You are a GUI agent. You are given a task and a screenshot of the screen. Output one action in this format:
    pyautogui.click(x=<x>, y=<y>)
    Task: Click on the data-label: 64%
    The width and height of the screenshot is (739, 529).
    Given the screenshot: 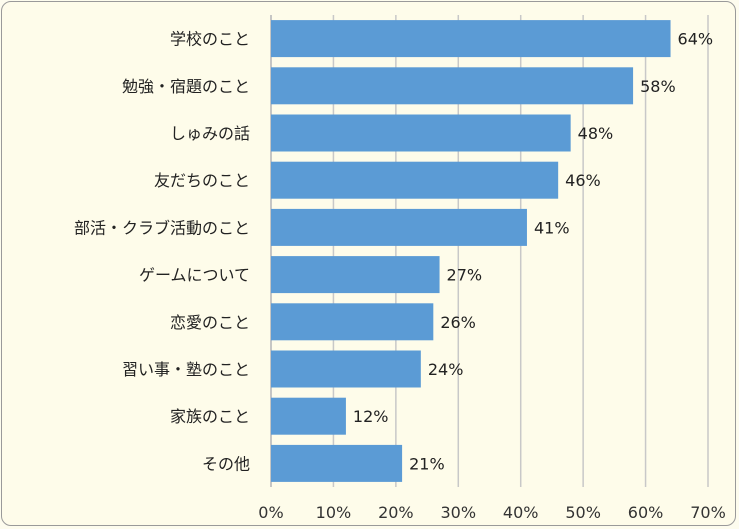 What is the action you would take?
    pyautogui.click(x=696, y=39)
    